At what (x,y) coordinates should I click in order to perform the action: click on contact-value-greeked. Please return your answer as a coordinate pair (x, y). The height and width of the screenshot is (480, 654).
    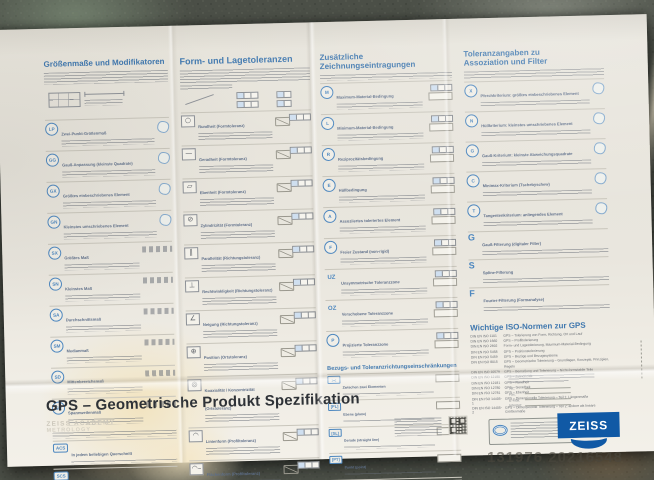
    Looking at the image, I should click on (547, 387).